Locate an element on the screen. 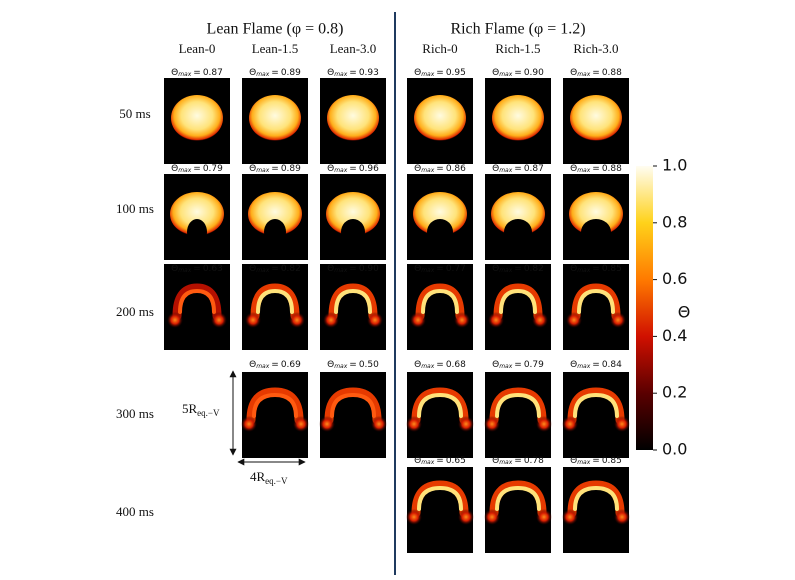 The width and height of the screenshot is (795, 580). theta-value: 0.63 is located at coordinates (213, 269).